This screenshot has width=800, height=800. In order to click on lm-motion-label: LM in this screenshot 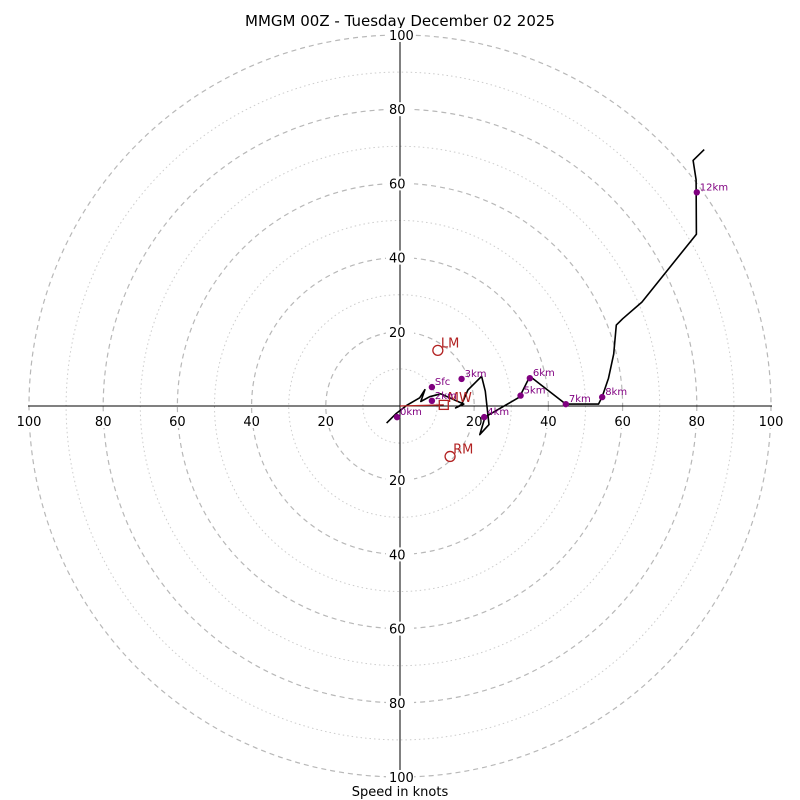, I will do `click(450, 343)`.